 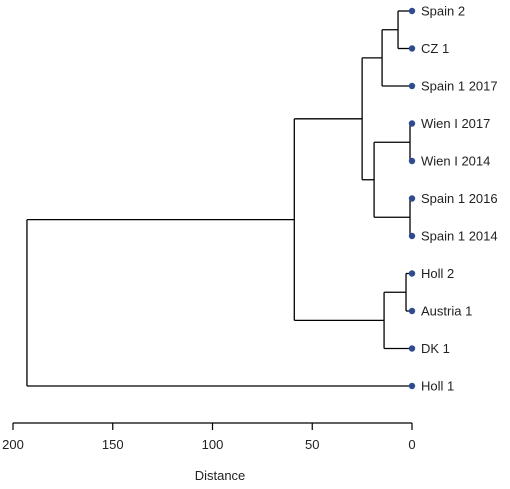 What do you see at coordinates (412, 161) in the screenshot?
I see `leaf-point-wien-i-2014` at bounding box center [412, 161].